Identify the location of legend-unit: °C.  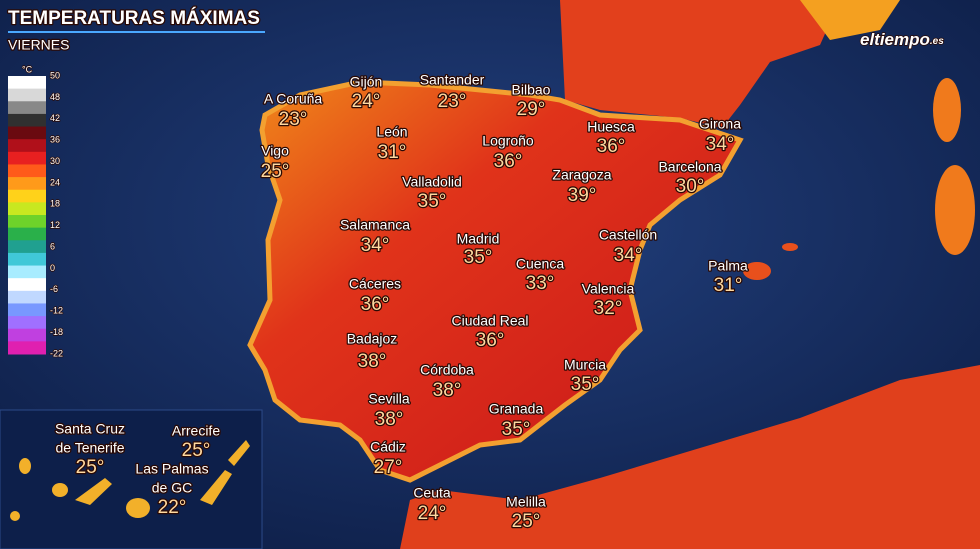
(27, 69).